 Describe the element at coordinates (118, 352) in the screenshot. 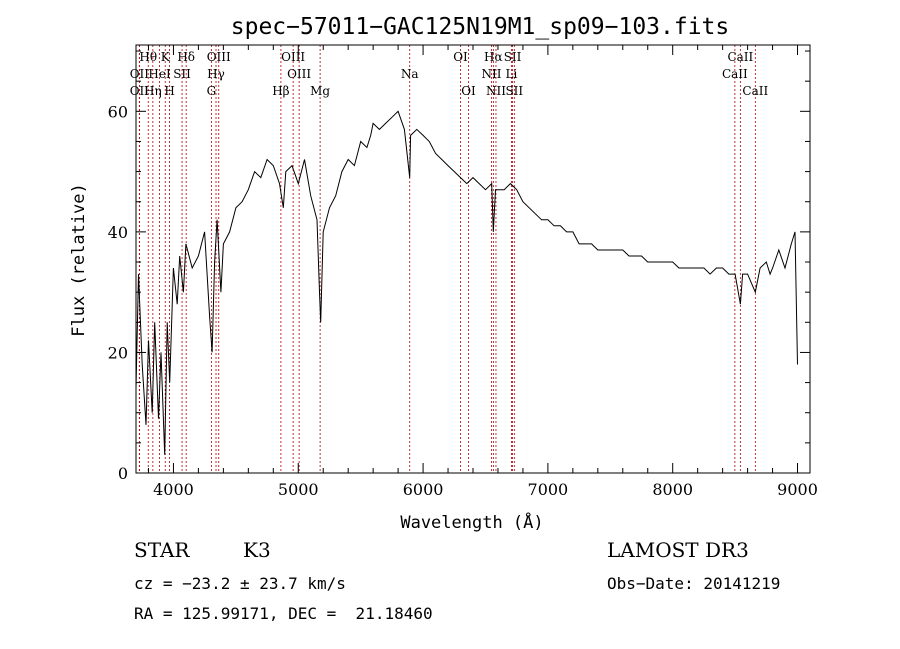

I see `y-tick-label: 20` at that location.